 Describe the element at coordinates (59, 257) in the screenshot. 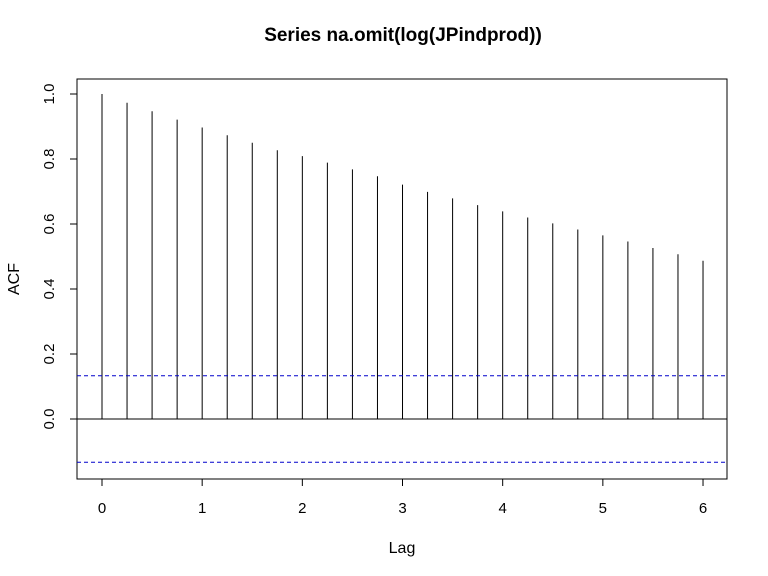

I see `y-axis: 0.0 0.2 0.4 0.6 0.8 1.0` at that location.